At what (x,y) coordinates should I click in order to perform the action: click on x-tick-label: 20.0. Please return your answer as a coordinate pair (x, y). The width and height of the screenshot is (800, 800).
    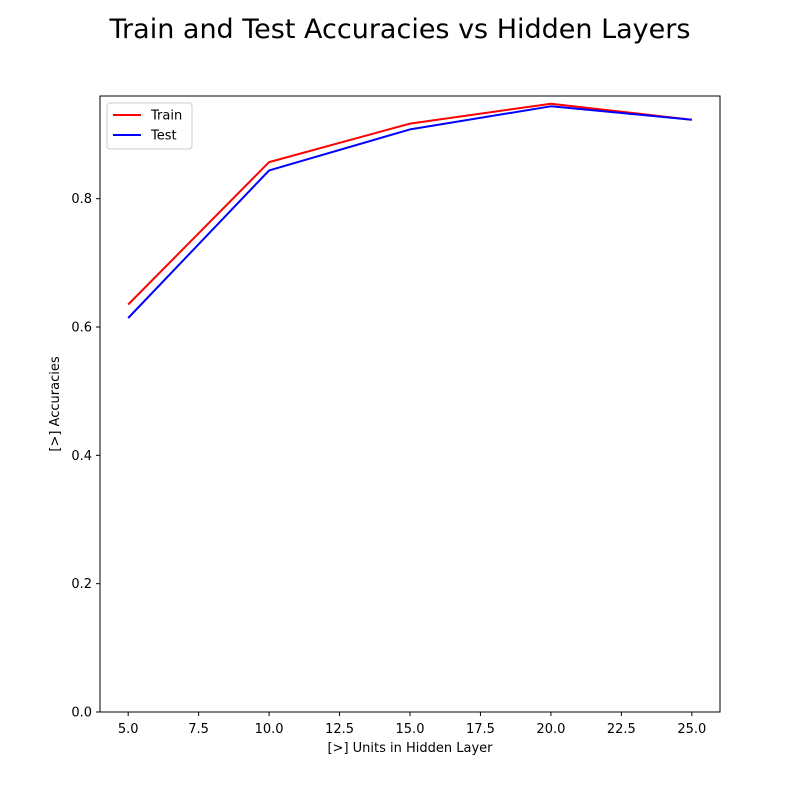
    Looking at the image, I should click on (550, 729).